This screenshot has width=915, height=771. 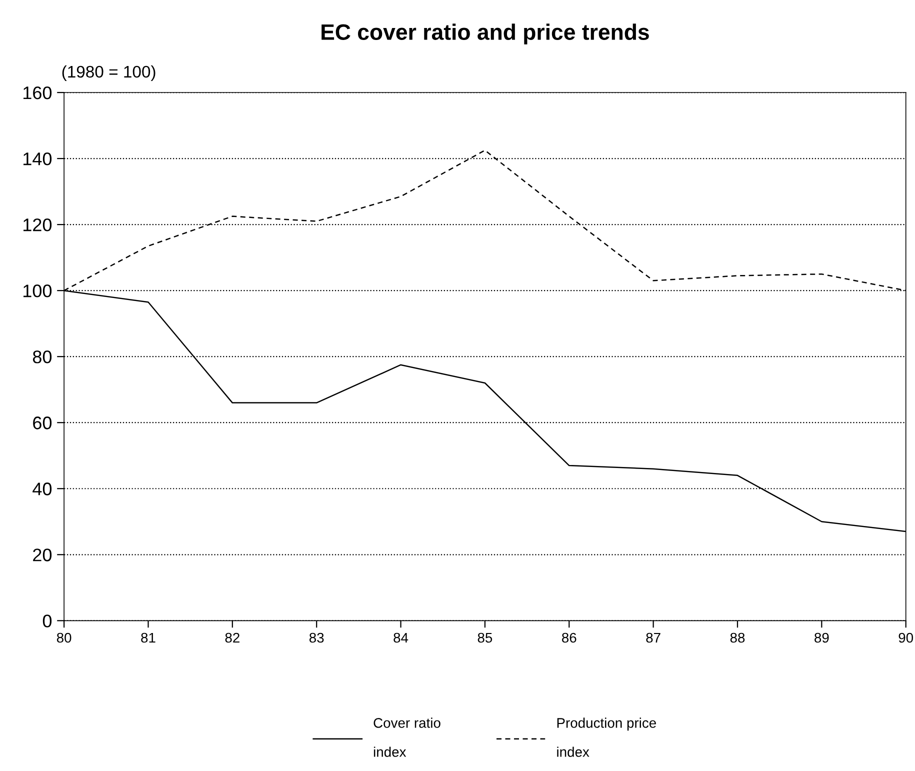 What do you see at coordinates (906, 637) in the screenshot?
I see `x-tick-label: 90` at bounding box center [906, 637].